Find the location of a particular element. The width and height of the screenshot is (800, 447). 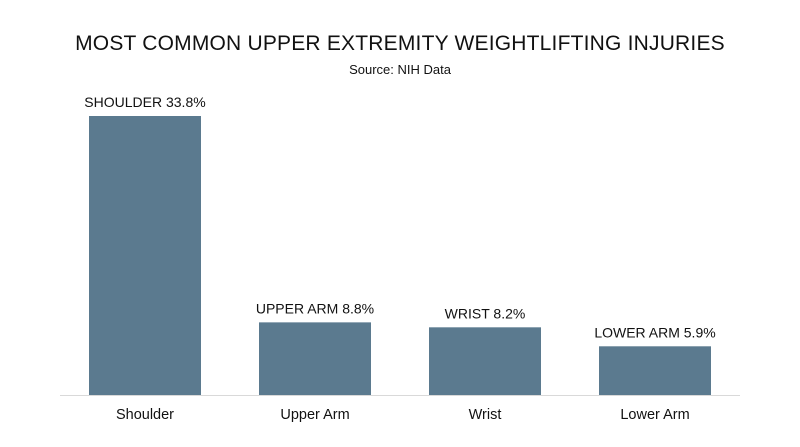

bar-lower-arm is located at coordinates (655, 370).